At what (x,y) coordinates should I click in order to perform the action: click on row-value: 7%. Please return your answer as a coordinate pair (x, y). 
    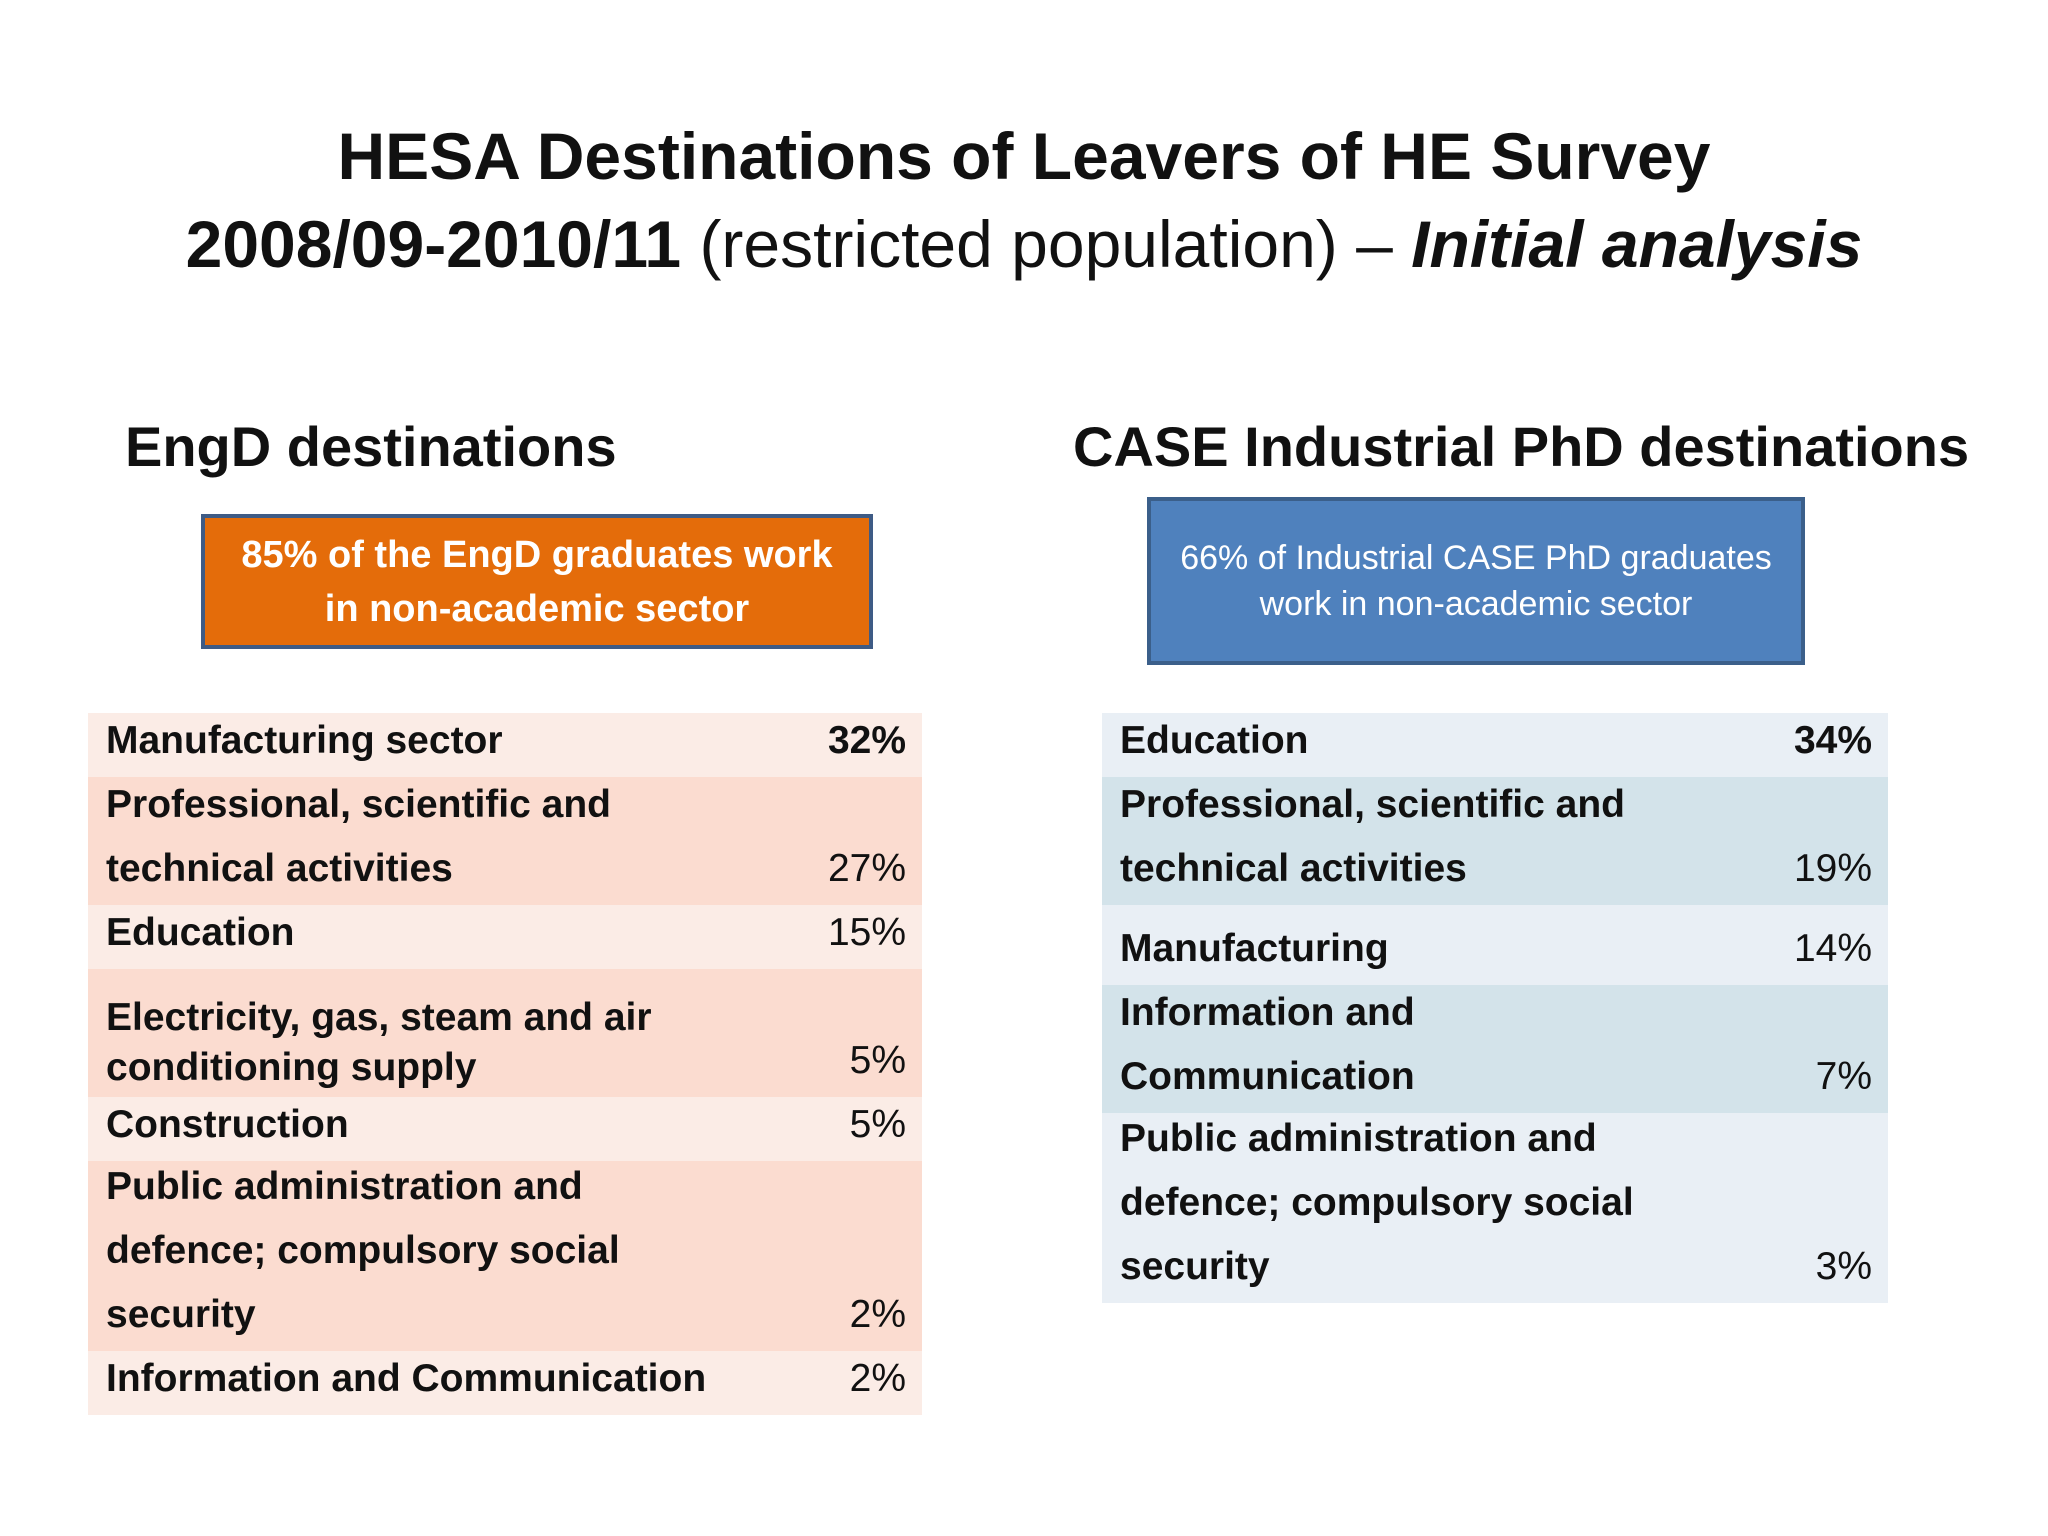
    Looking at the image, I should click on (1843, 1076).